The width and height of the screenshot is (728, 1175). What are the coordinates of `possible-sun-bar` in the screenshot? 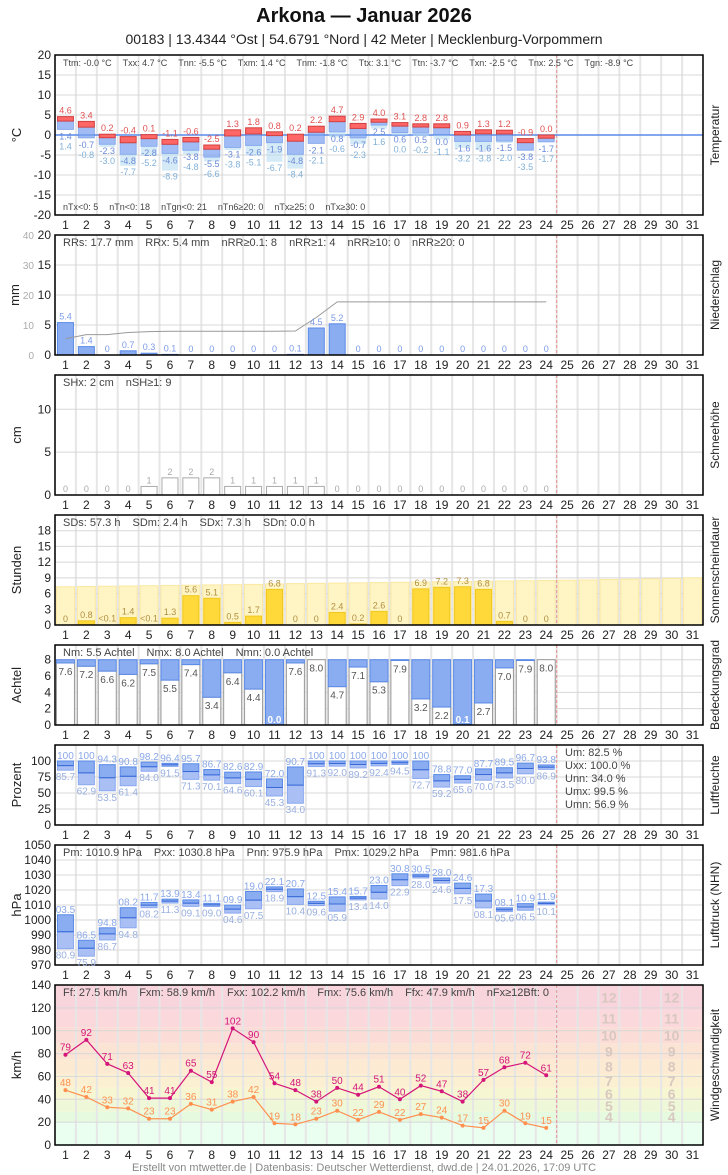 It's located at (672, 601).